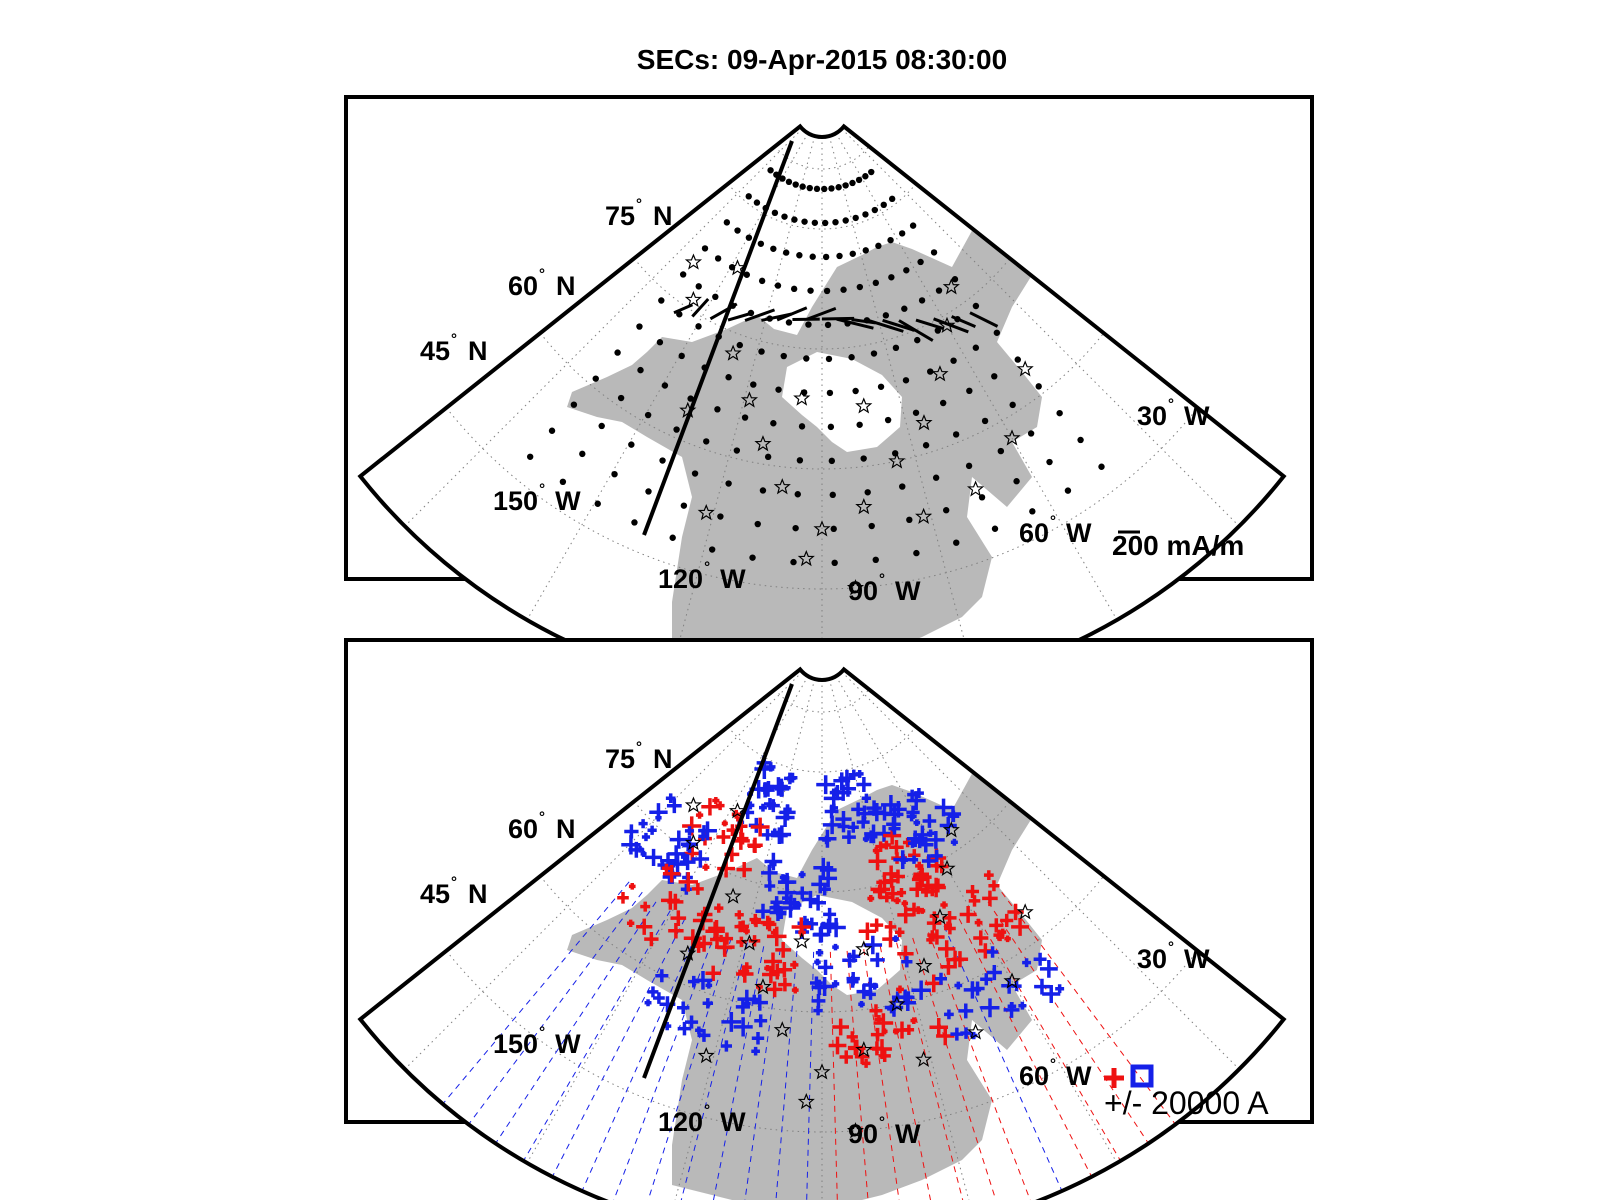 Image resolution: width=1600 pixels, height=1200 pixels. I want to click on degree-symbol: °, so click(882, 579).